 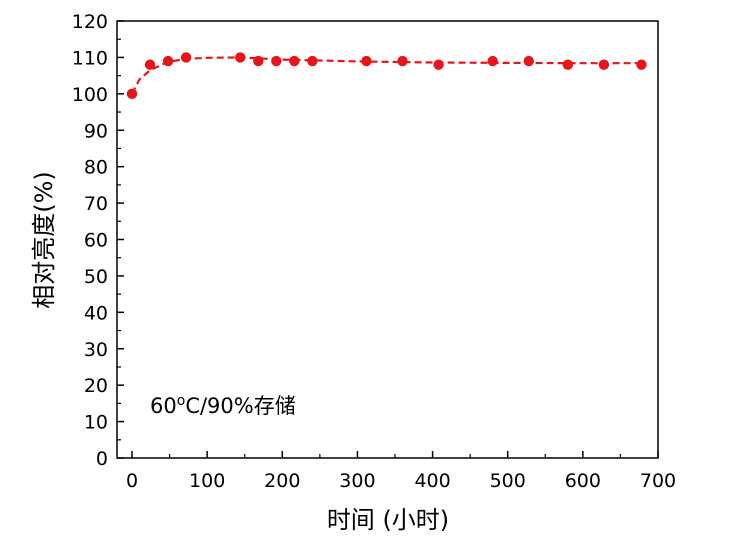 What do you see at coordinates (96, 131) in the screenshot?
I see `y-tick-label: 90` at bounding box center [96, 131].